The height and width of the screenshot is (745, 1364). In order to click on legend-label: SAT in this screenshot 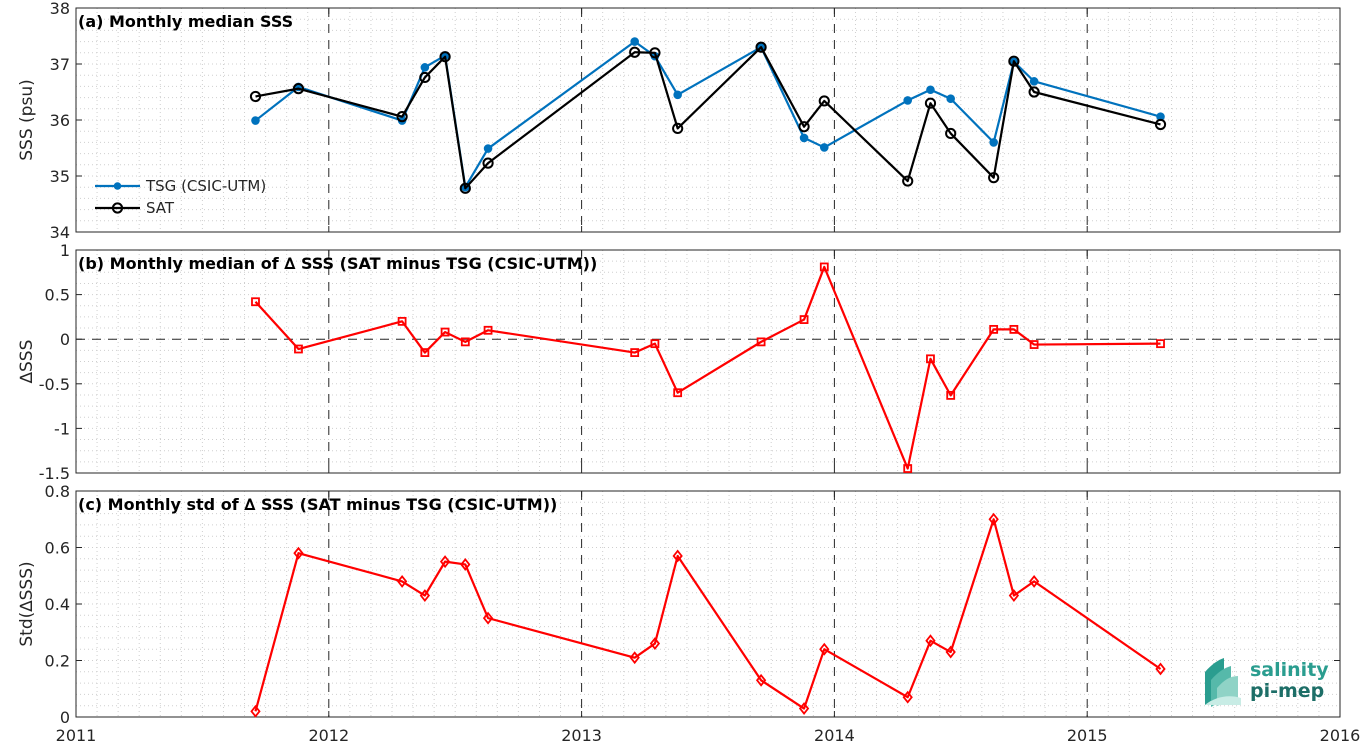, I will do `click(160, 208)`.